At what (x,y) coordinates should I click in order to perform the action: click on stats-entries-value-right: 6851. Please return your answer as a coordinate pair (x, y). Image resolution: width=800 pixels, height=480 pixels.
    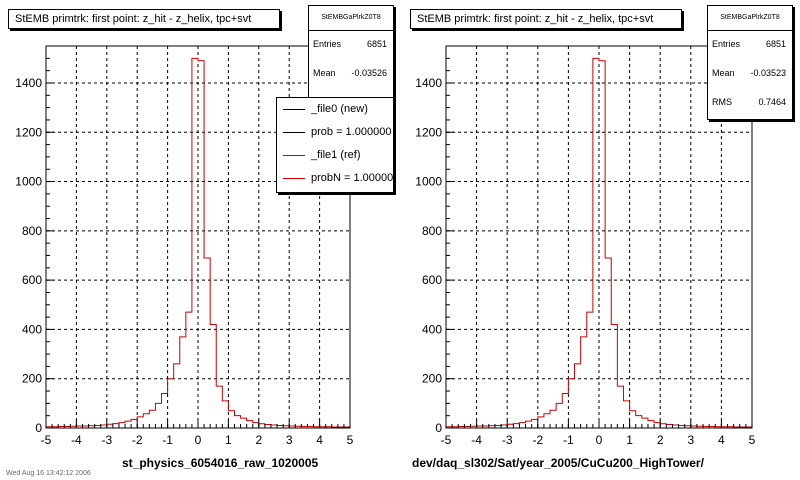
    Looking at the image, I should click on (775, 44).